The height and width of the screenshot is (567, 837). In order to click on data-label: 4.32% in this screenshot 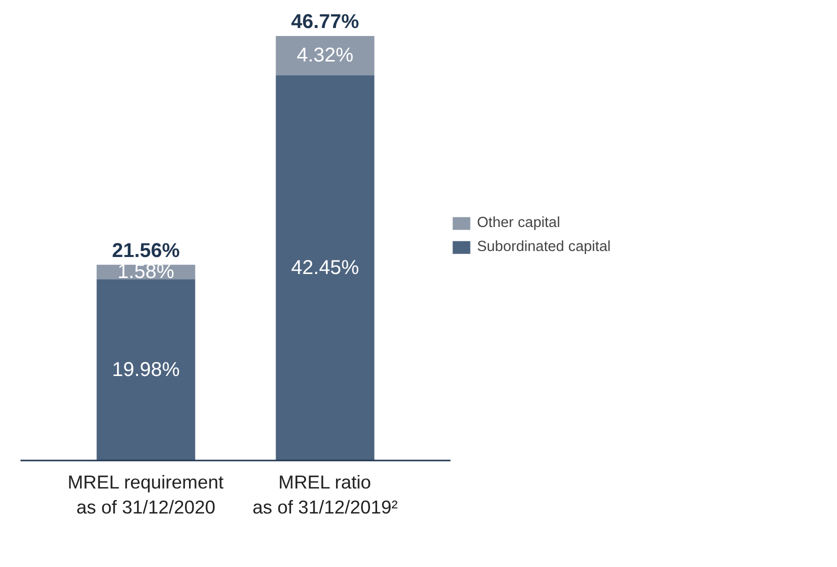, I will do `click(325, 55)`.